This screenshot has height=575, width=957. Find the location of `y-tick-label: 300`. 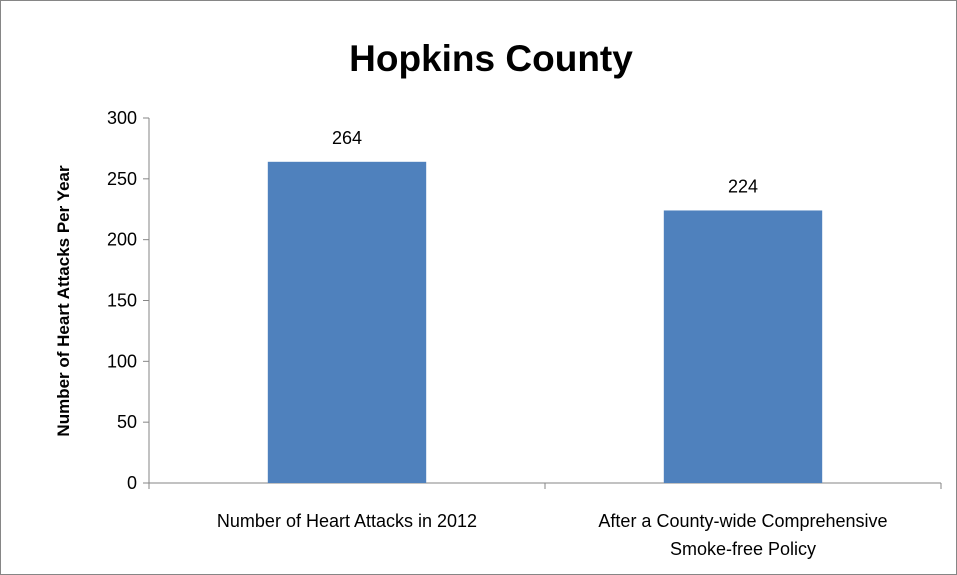

y-tick-label: 300 is located at coordinates (122, 118).